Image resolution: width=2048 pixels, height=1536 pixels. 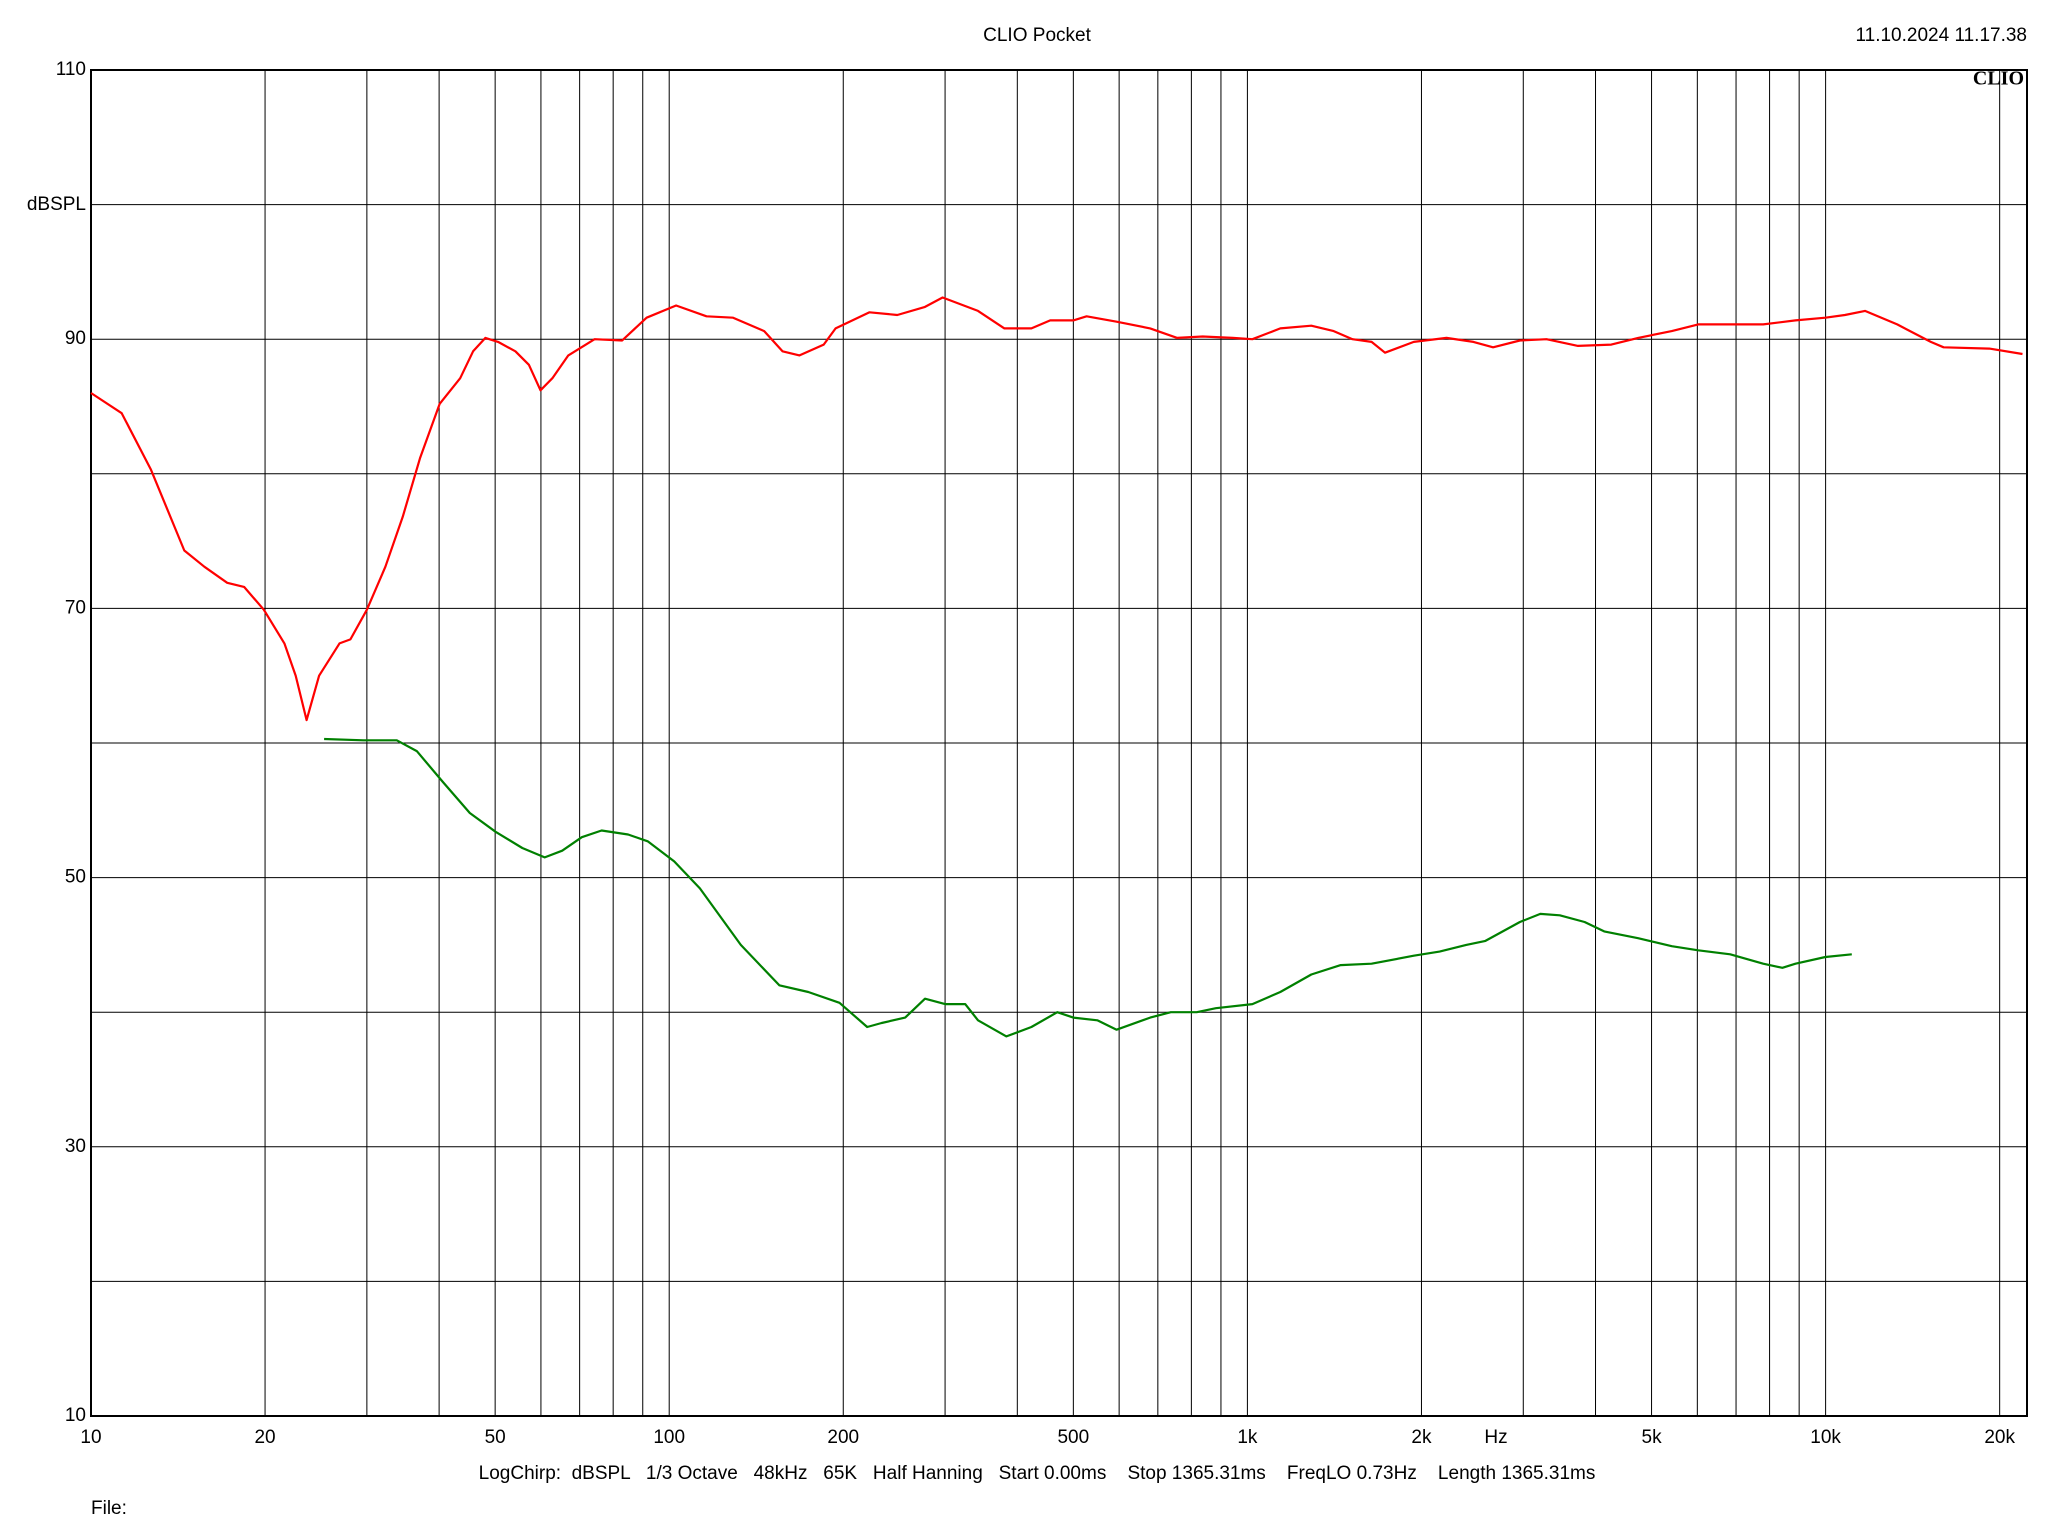 I want to click on y-tick-label: 70, so click(x=75, y=607).